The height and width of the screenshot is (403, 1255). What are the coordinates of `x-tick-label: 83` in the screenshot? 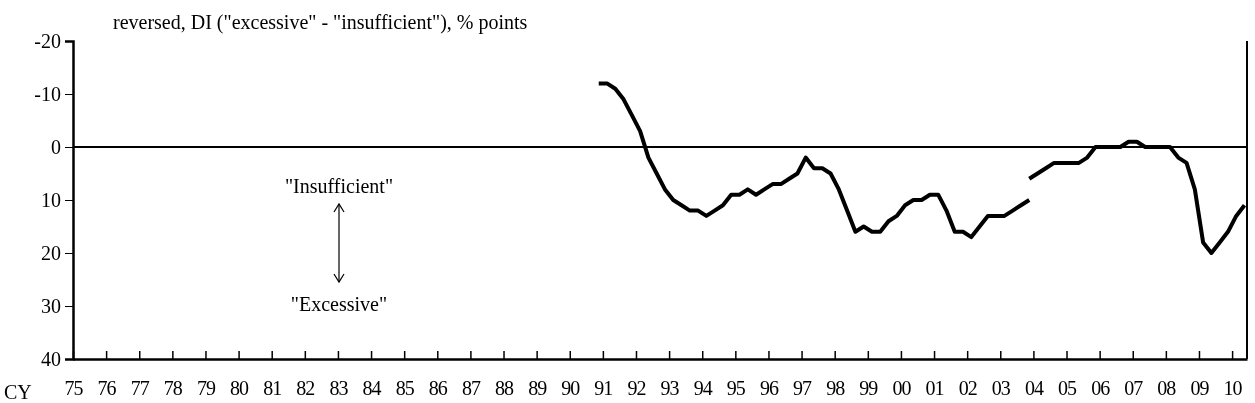 It's located at (339, 388).